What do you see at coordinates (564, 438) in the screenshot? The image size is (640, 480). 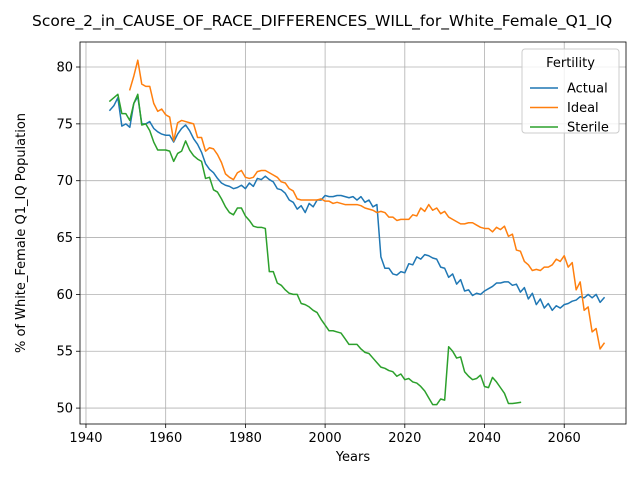 I see `x-tick-label: 2060` at bounding box center [564, 438].